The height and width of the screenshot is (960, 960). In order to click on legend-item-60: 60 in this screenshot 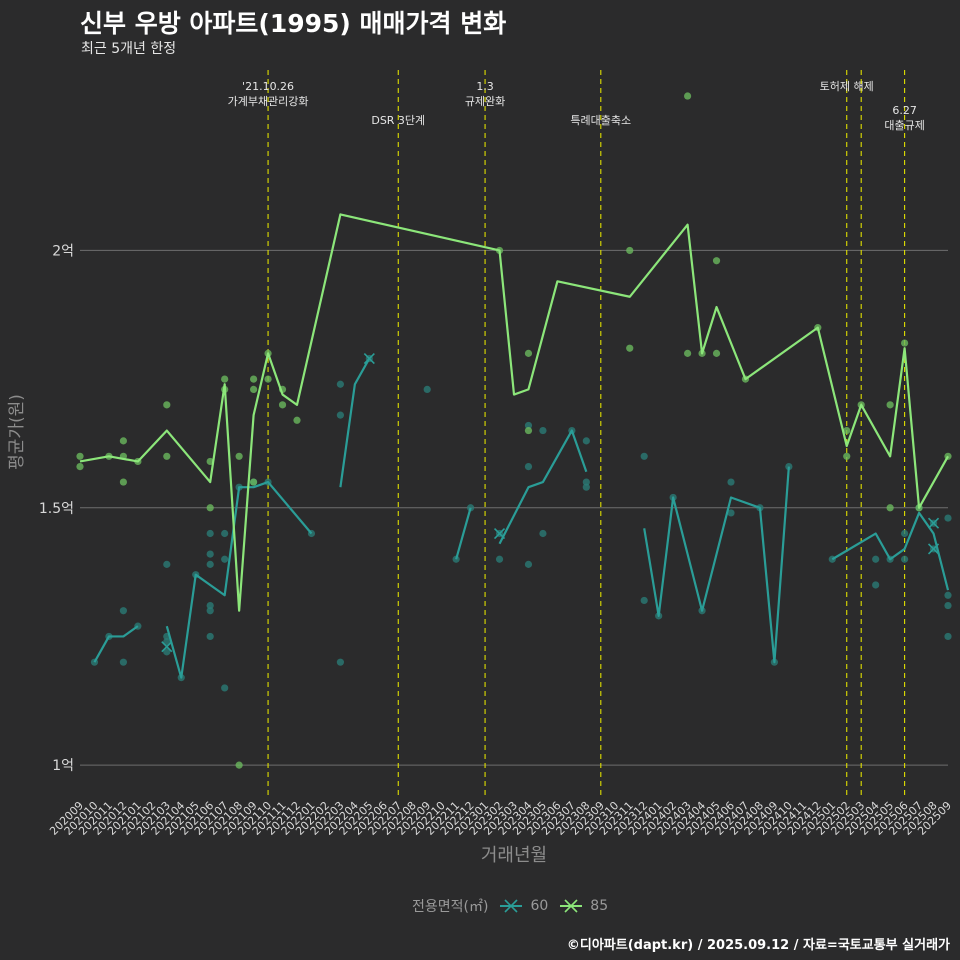, I will do `click(523, 906)`.